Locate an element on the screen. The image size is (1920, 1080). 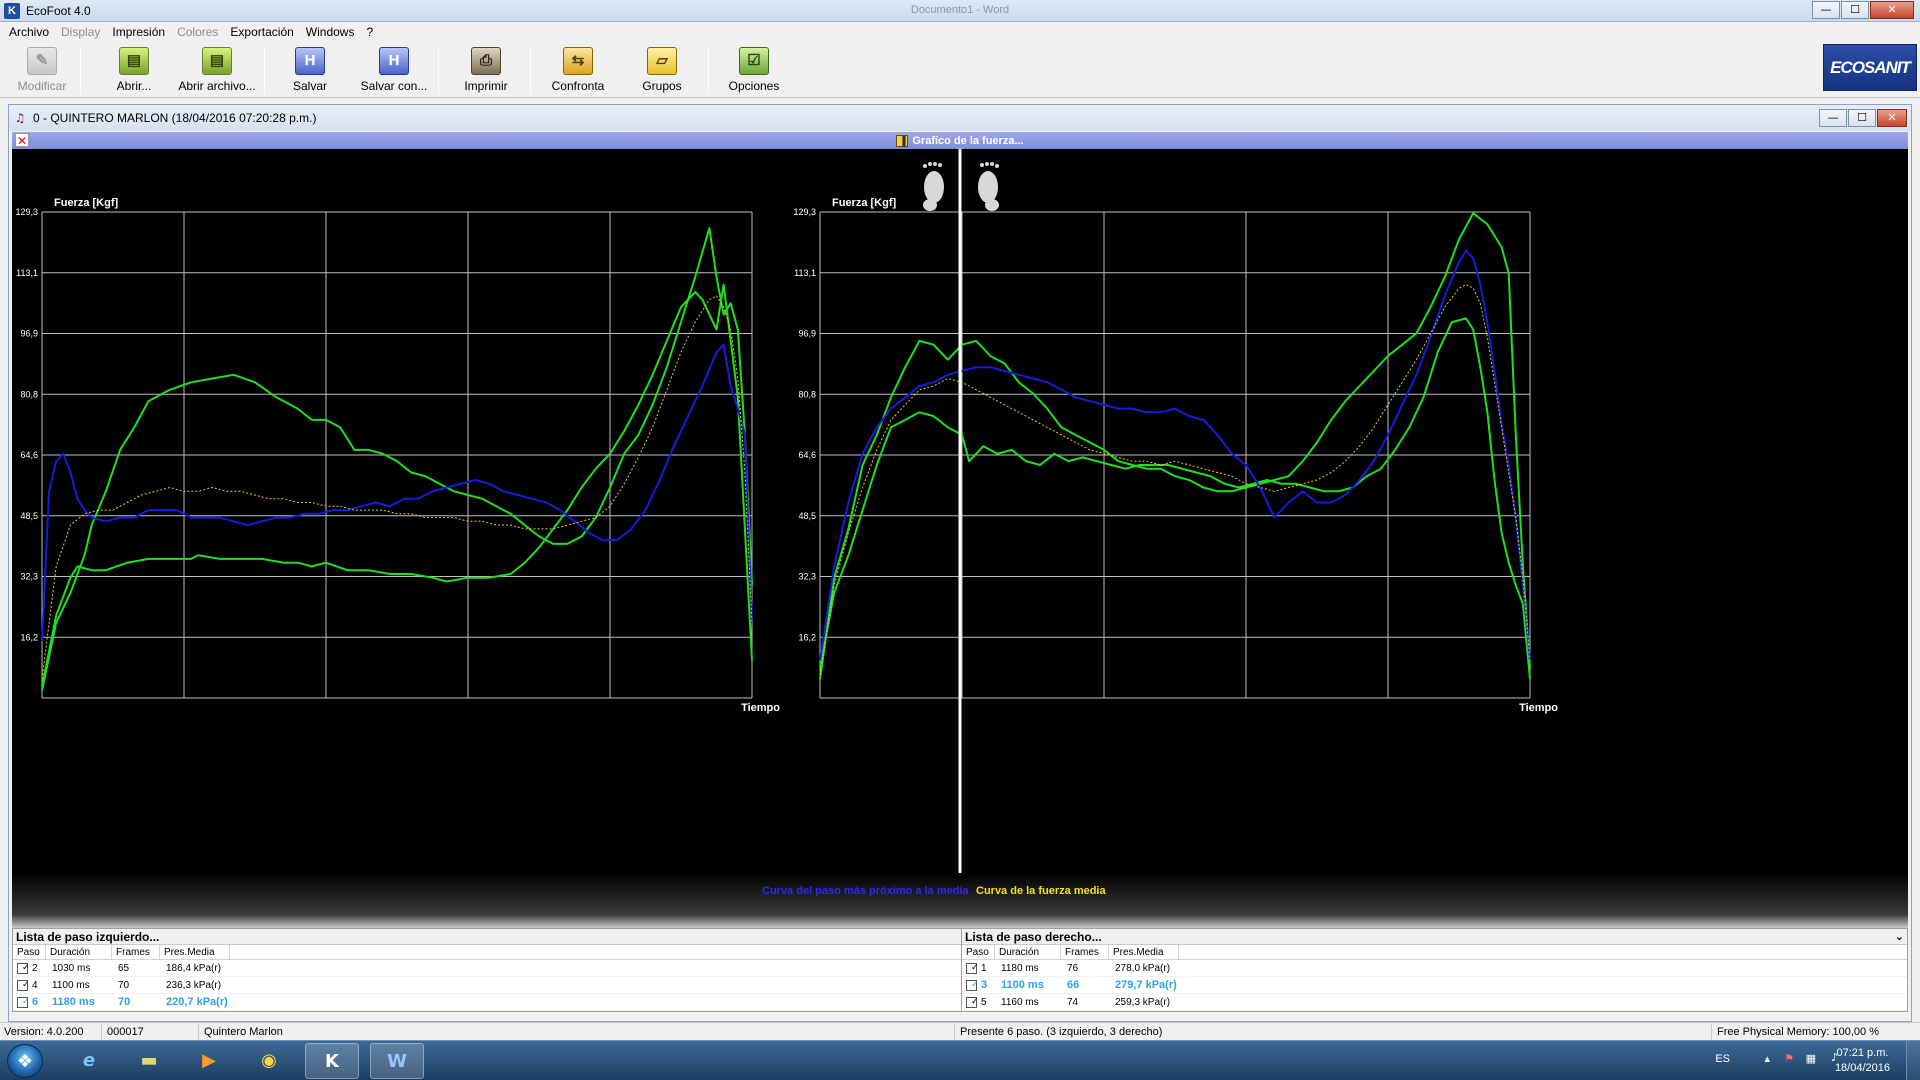
menu-colores: Colores is located at coordinates (198, 32).